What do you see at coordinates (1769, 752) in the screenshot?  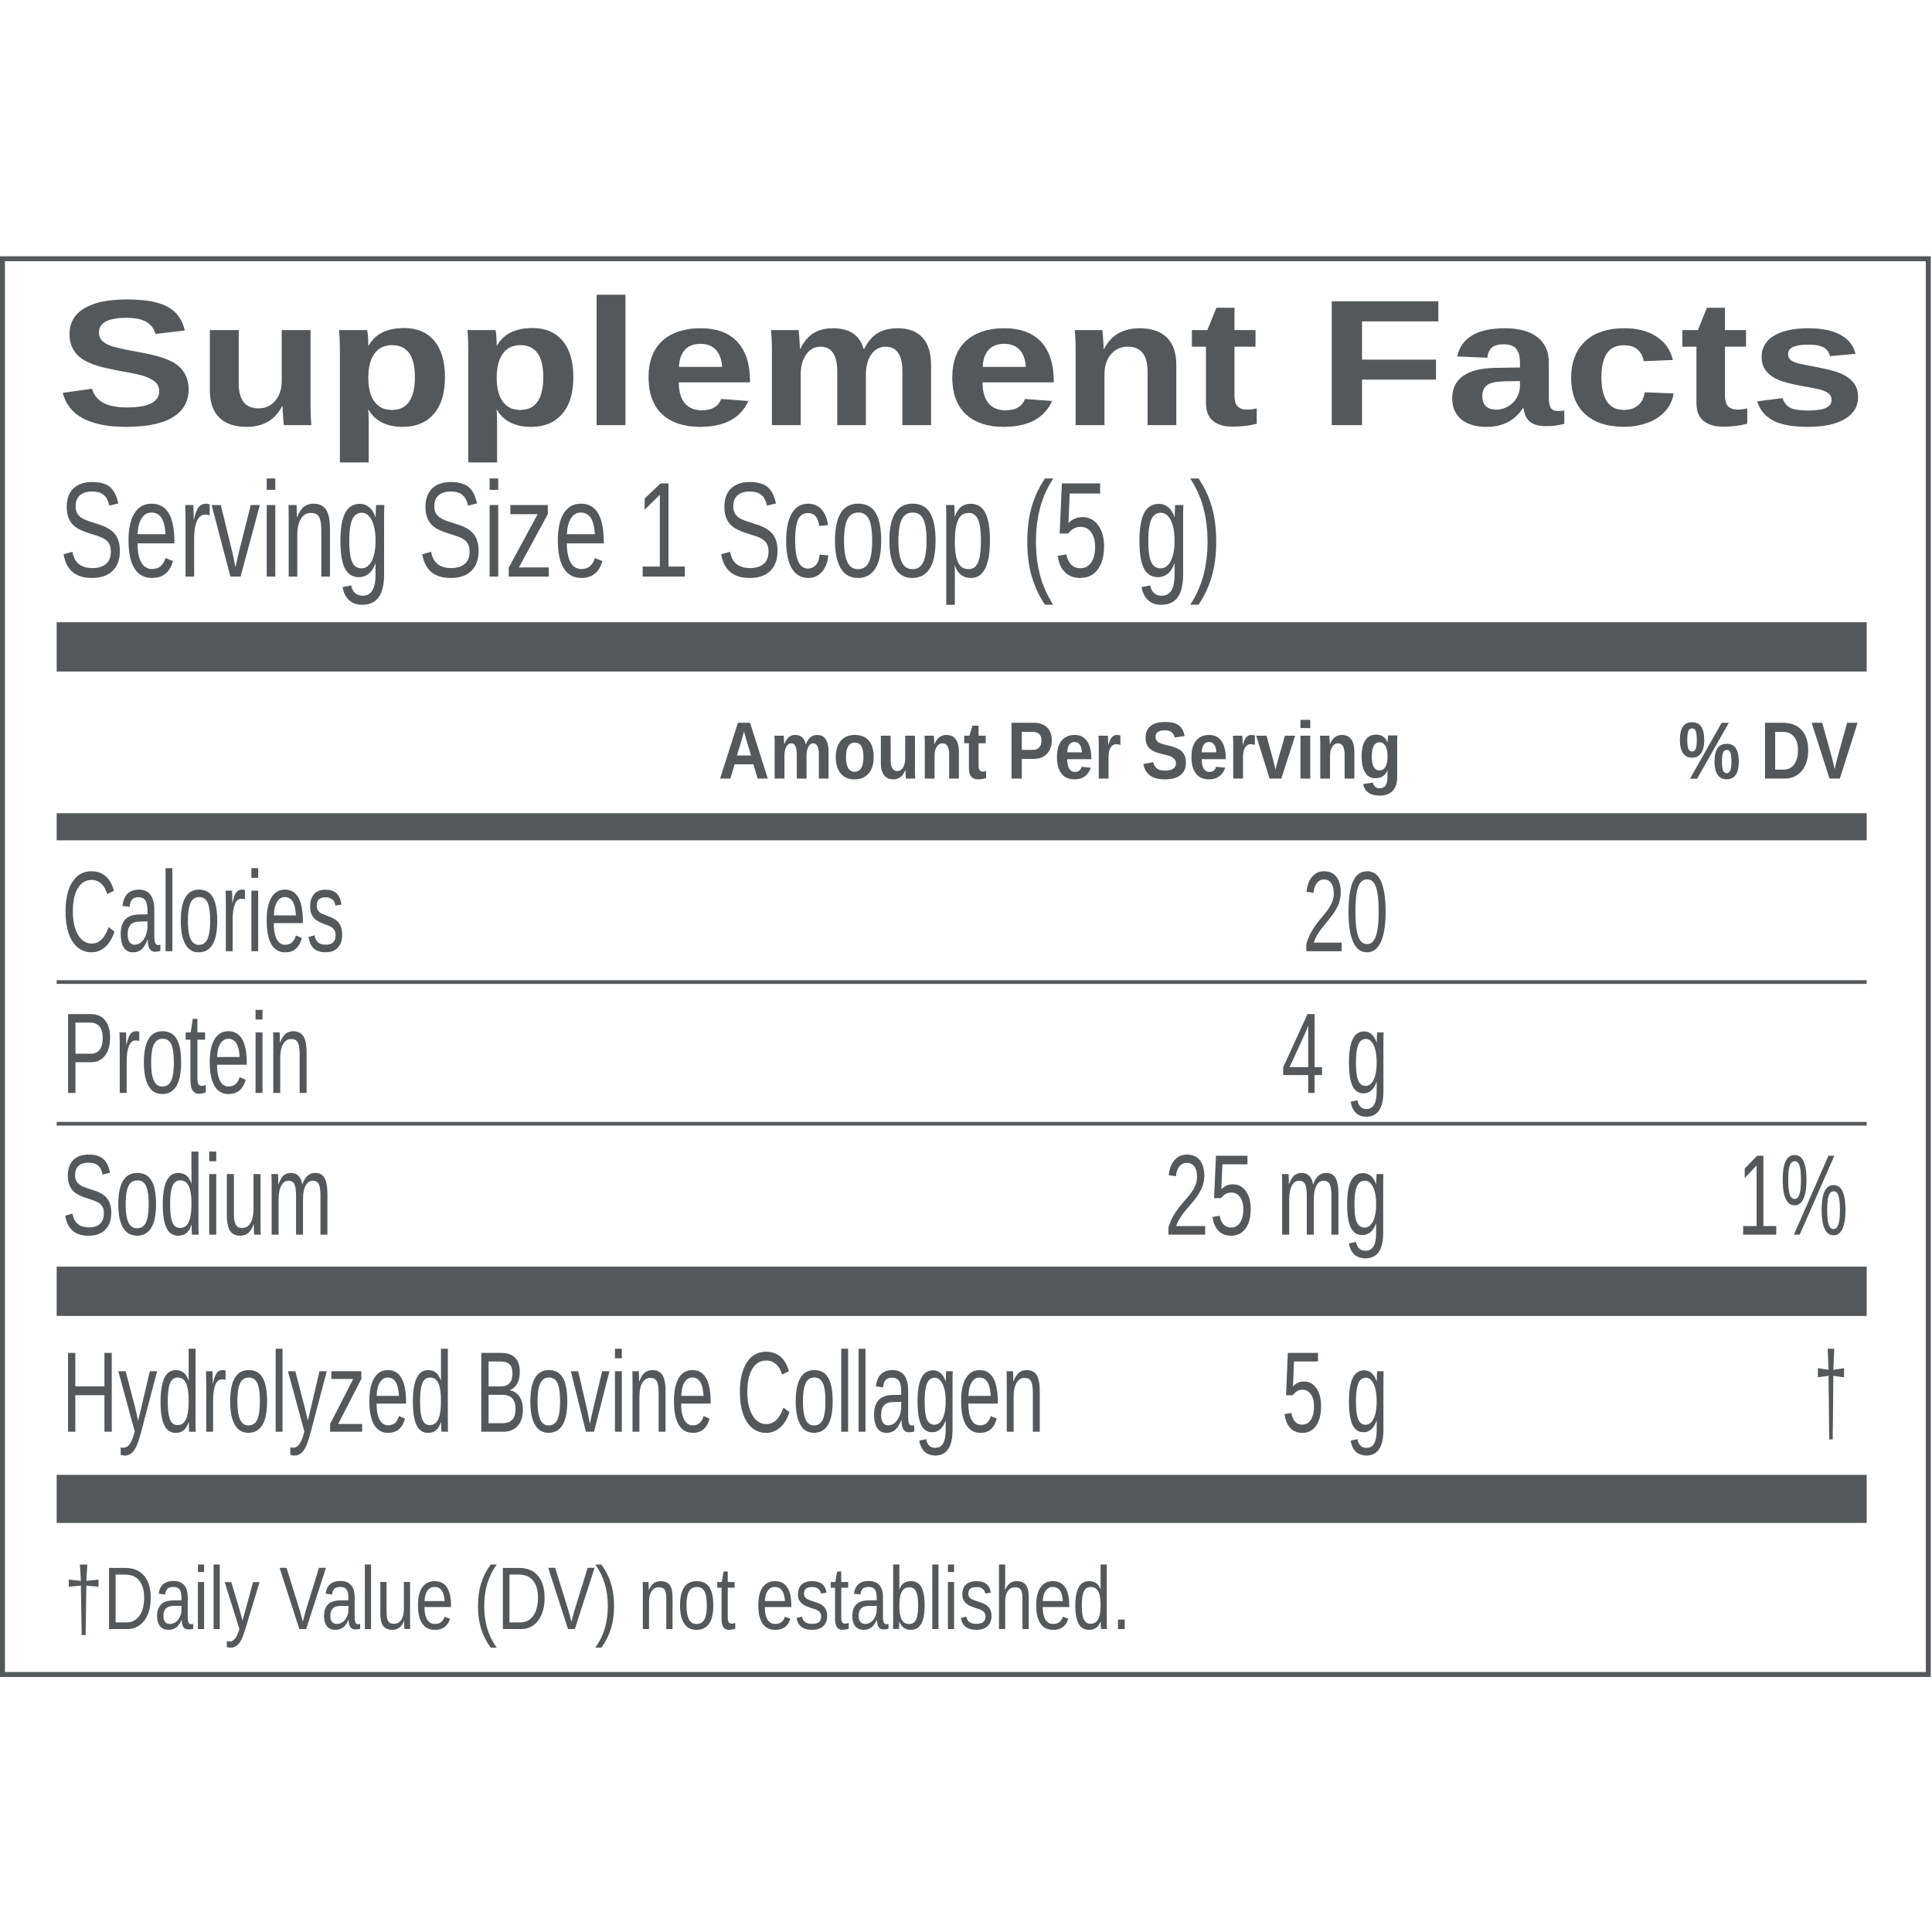 I see `dv-header: % DV` at bounding box center [1769, 752].